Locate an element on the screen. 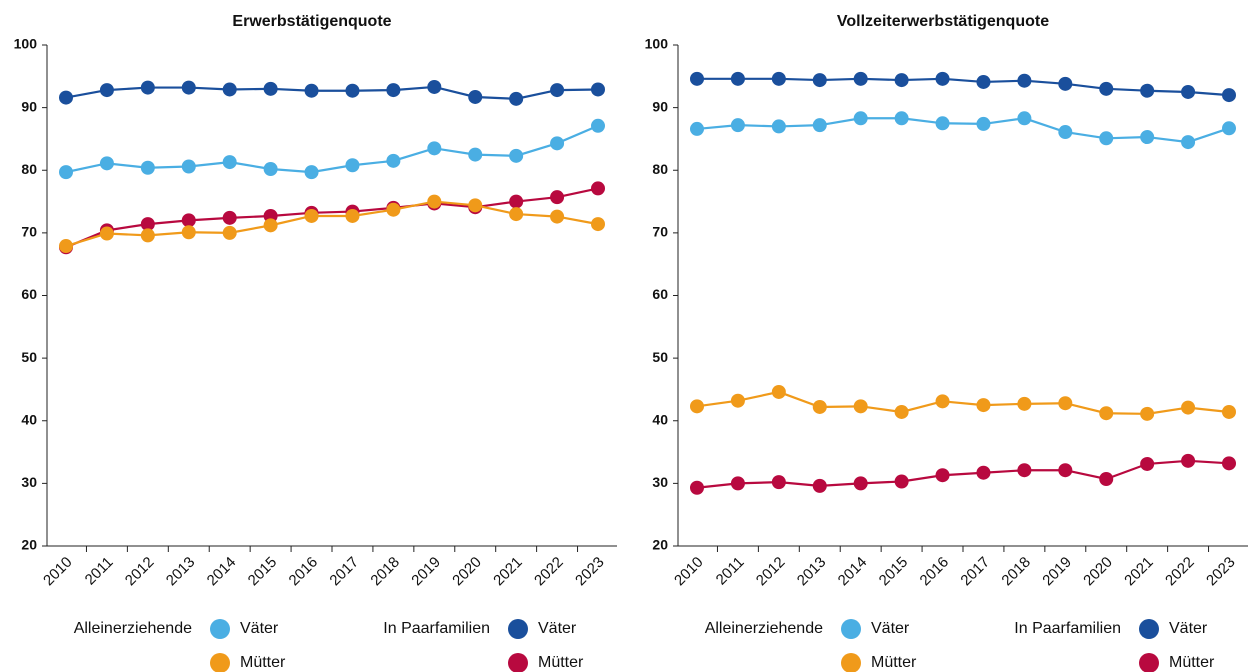 This screenshot has height=672, width=1250. x-tick-label: 2019 is located at coordinates (1057, 572).